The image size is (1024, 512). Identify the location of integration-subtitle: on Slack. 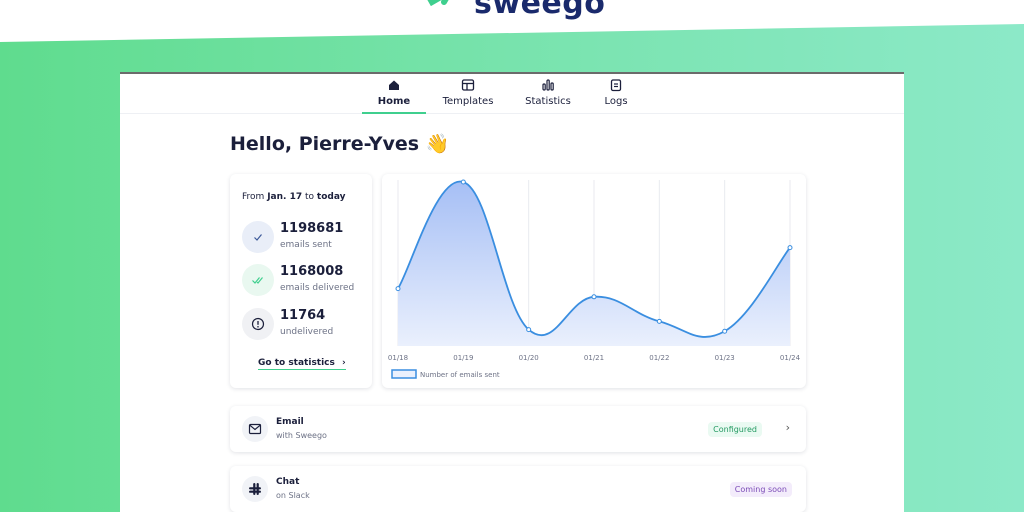
(293, 495).